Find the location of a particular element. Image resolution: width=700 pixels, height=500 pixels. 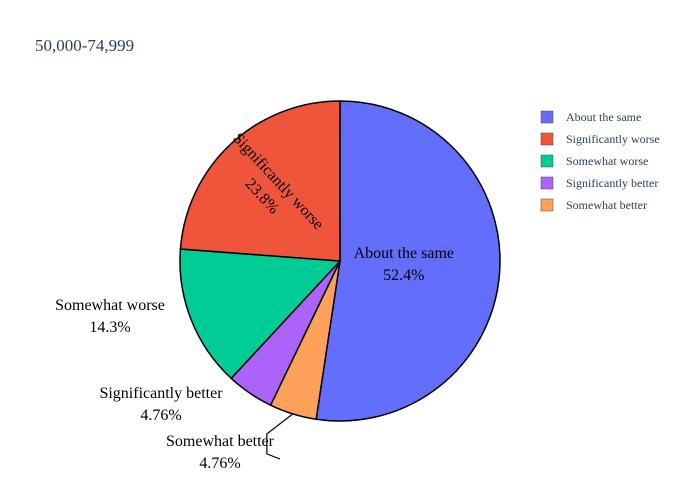

legend-label-somewhat-better: Somewhat better is located at coordinates (606, 205).